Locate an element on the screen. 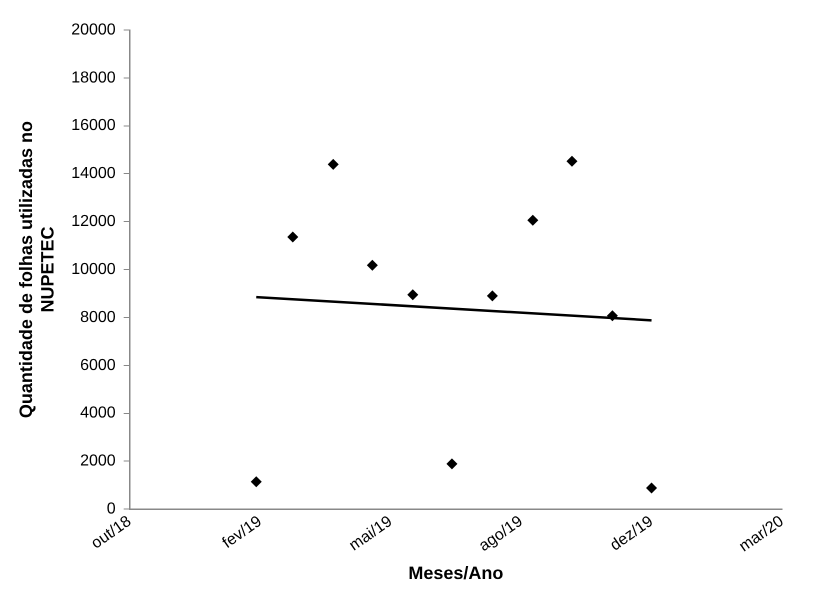 The image size is (820, 601). y-tick-label: 4000 is located at coordinates (98, 413).